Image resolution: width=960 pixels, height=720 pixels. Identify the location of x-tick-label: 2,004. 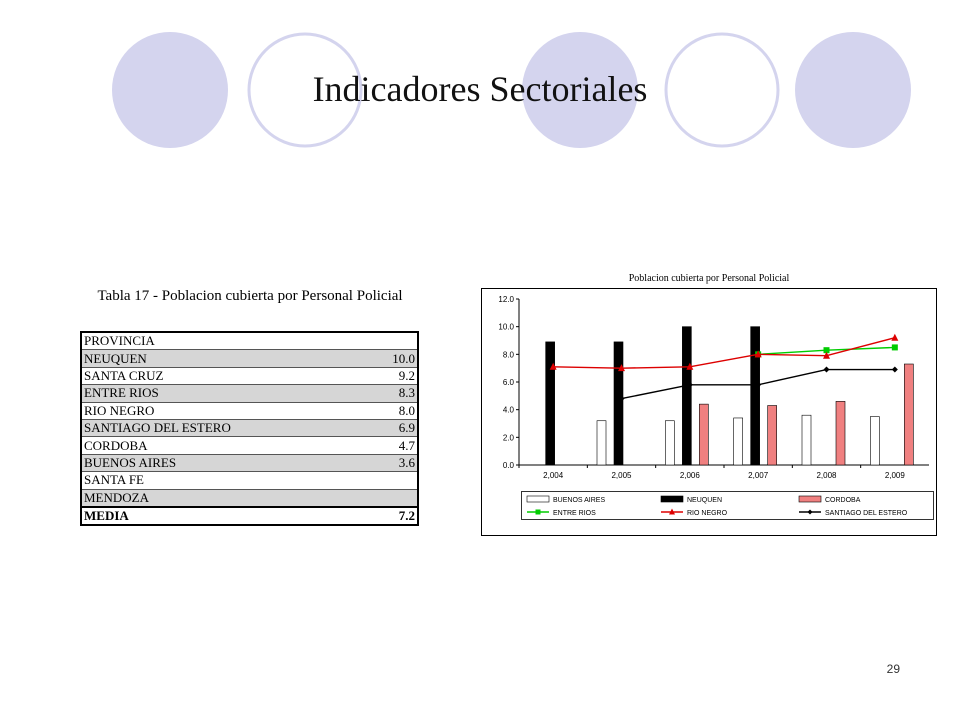
(553, 475).